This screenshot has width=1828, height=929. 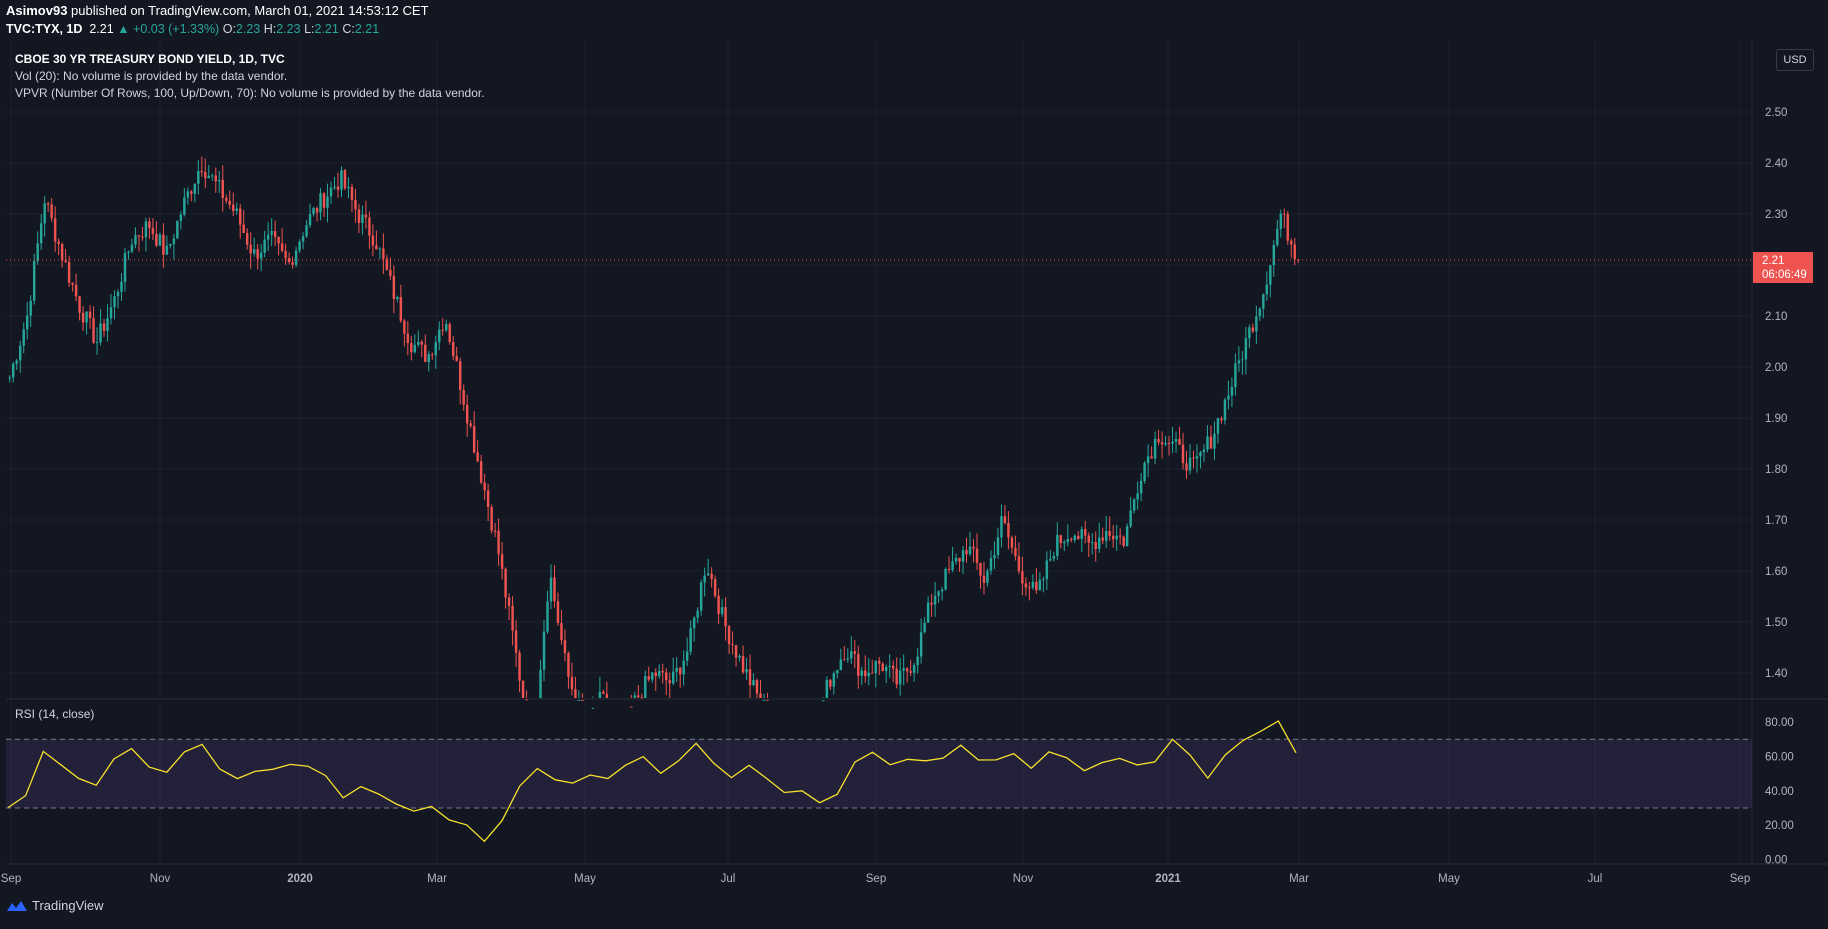 What do you see at coordinates (37, 10) in the screenshot?
I see `author-name: Asimov93` at bounding box center [37, 10].